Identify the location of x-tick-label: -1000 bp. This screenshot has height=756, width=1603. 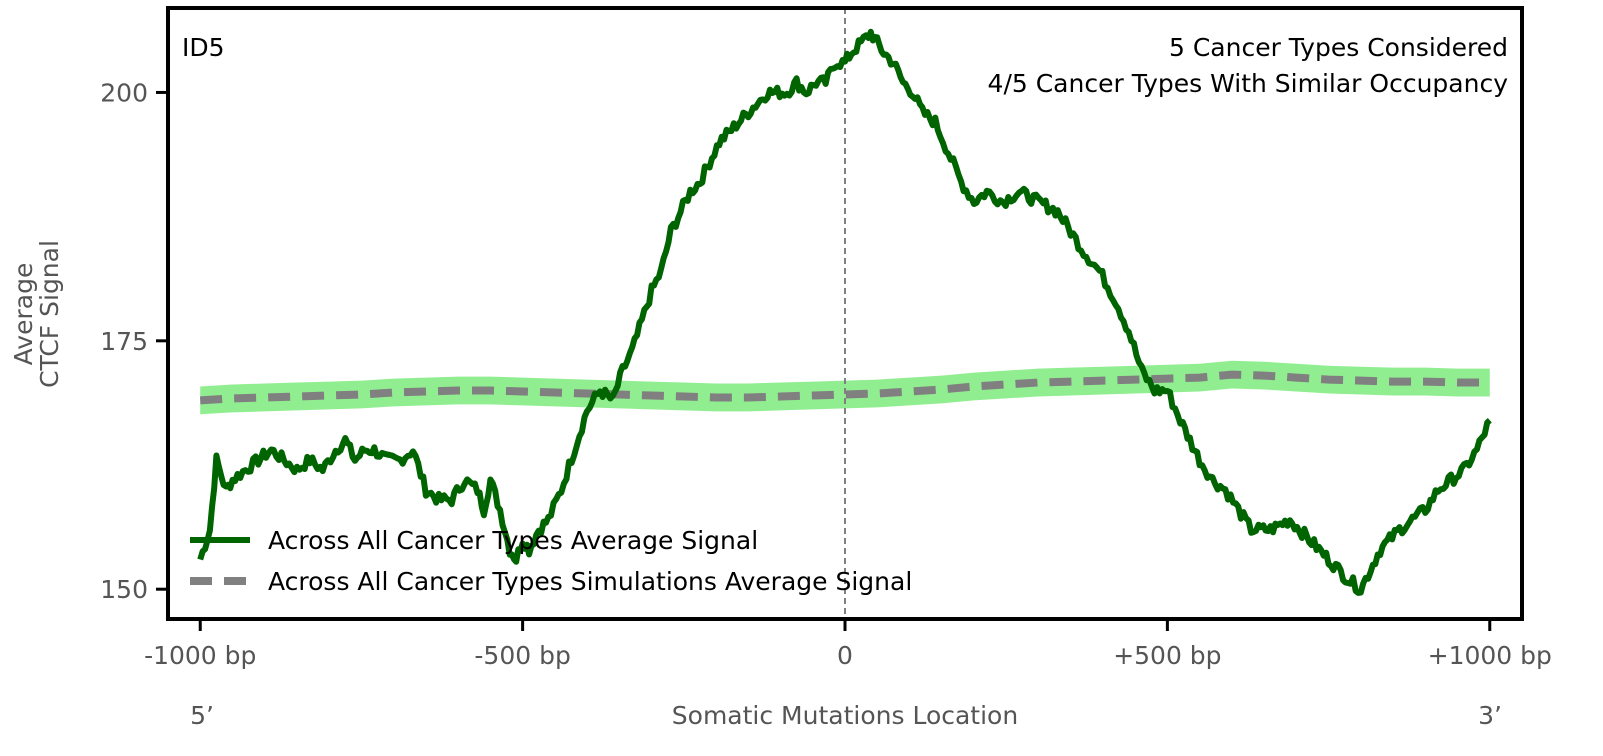
(200, 655).